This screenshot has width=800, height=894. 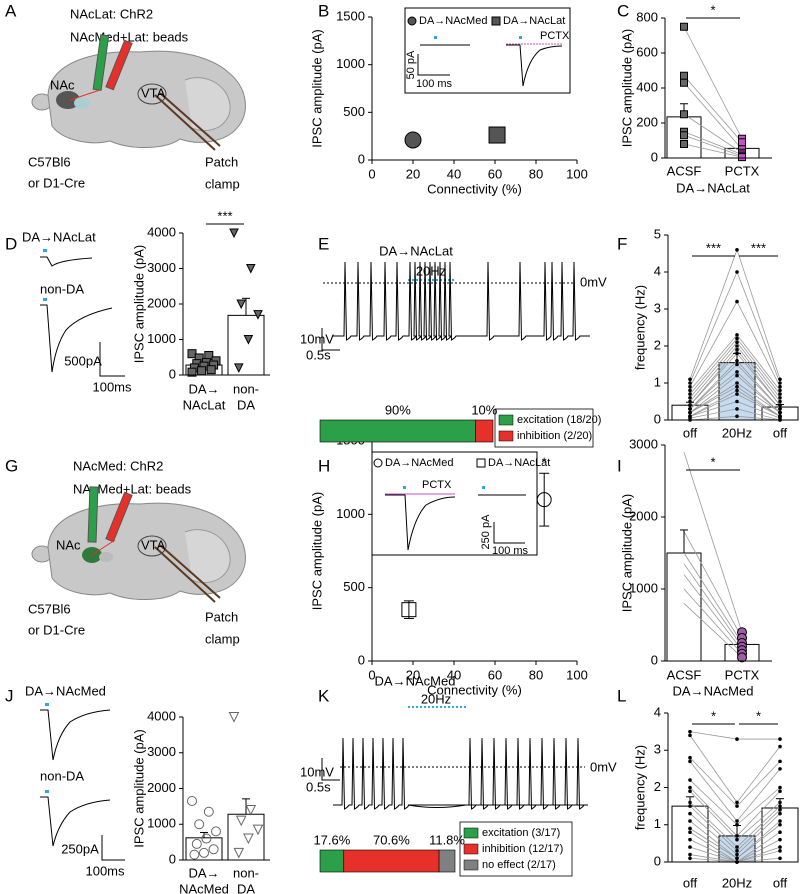 I want to click on stim-label: 20Hz, so click(x=436, y=698).